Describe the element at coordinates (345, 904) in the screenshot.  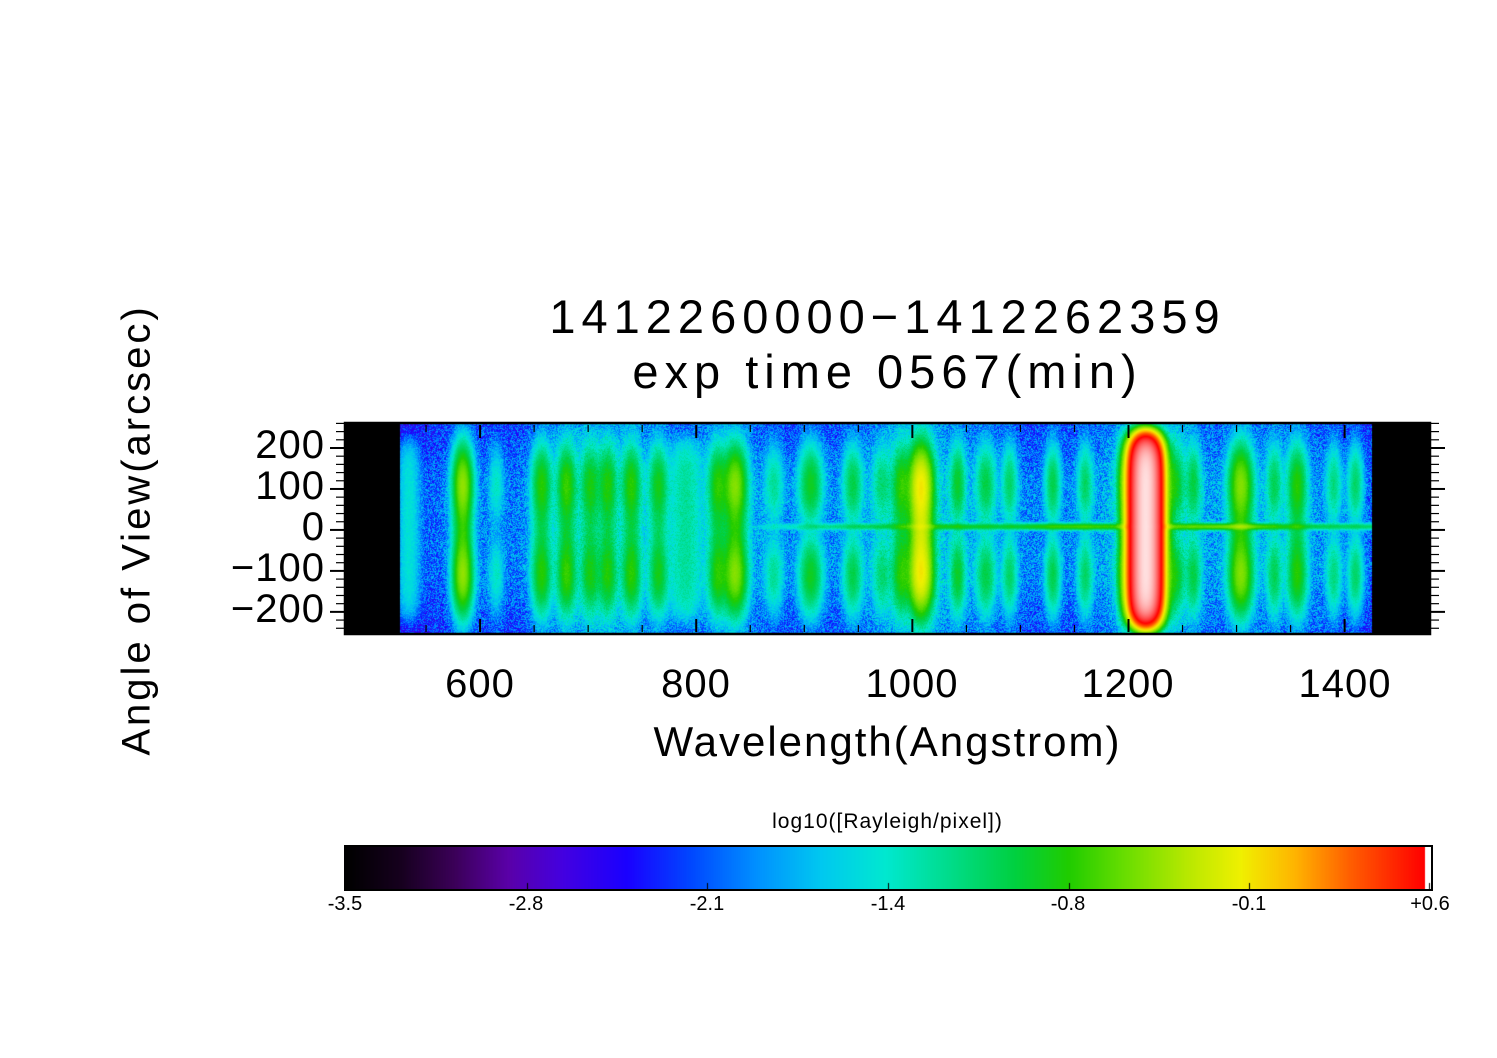
I see `colorbar-tick-label: -3.5` at that location.